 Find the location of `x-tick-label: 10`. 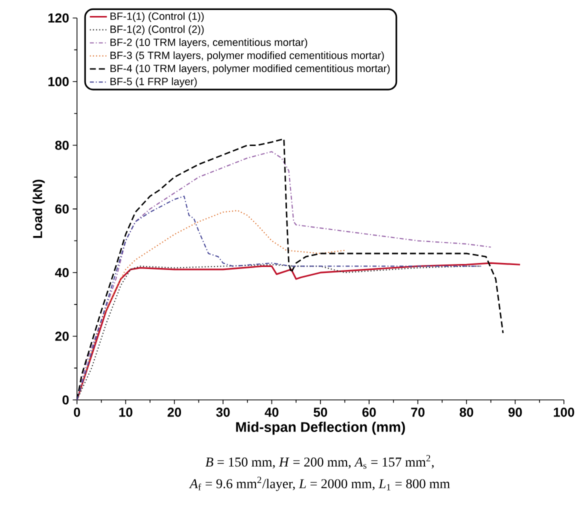

x-tick-label: 10 is located at coordinates (125, 412).